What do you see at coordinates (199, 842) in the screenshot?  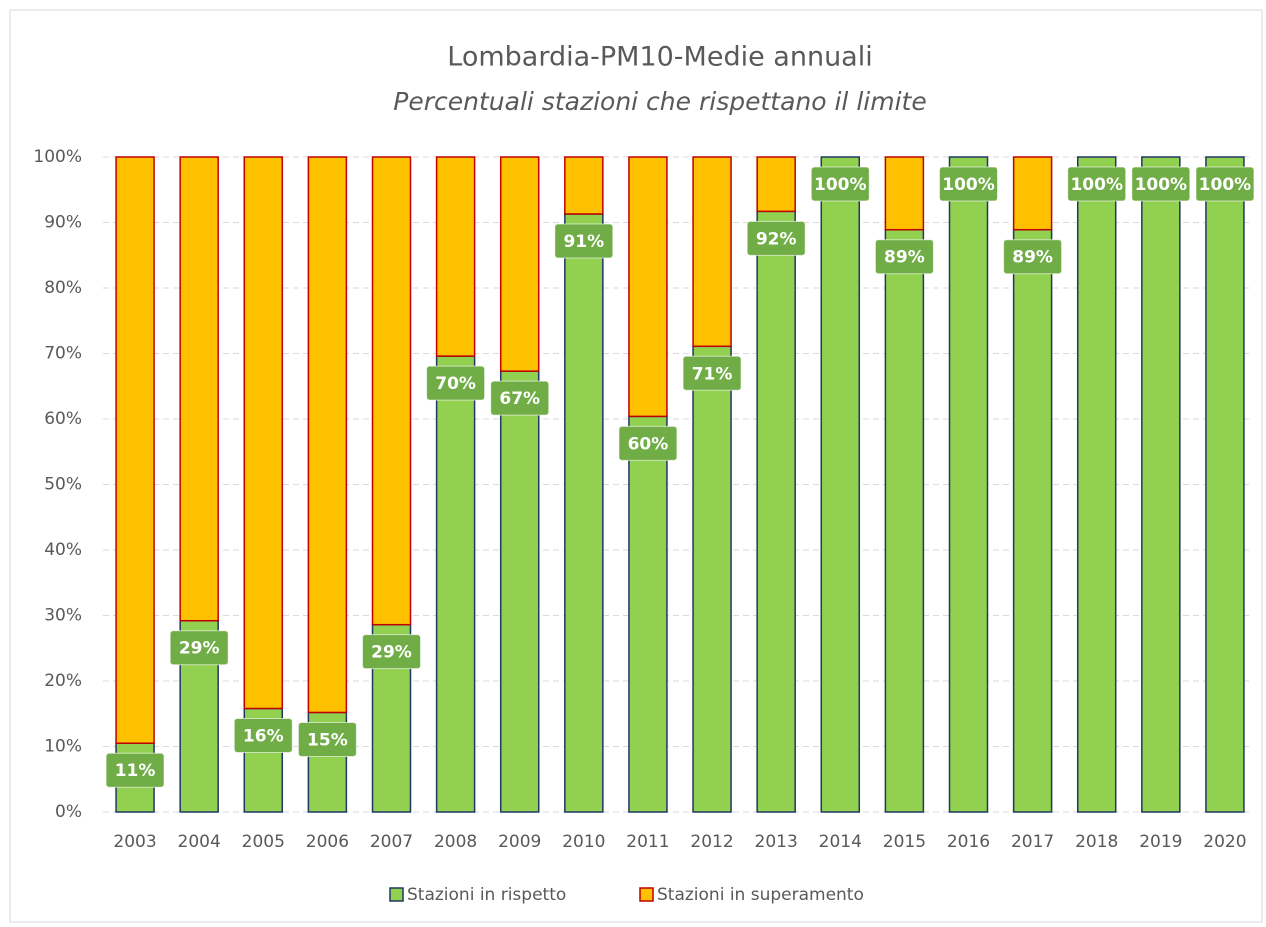 I see `x-tick-label: 2004` at bounding box center [199, 842].